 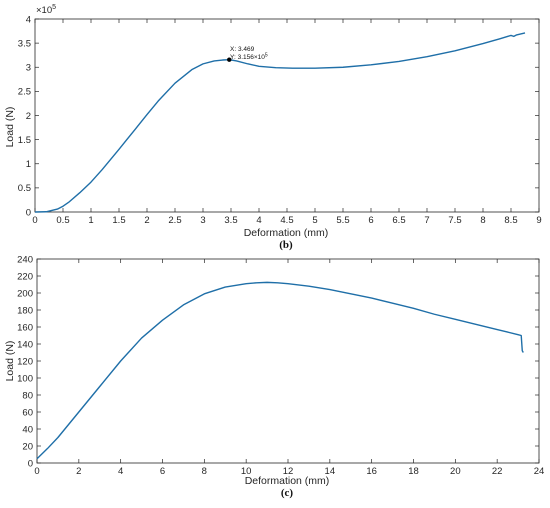 I want to click on panel-caption: (c), so click(x=287, y=493).